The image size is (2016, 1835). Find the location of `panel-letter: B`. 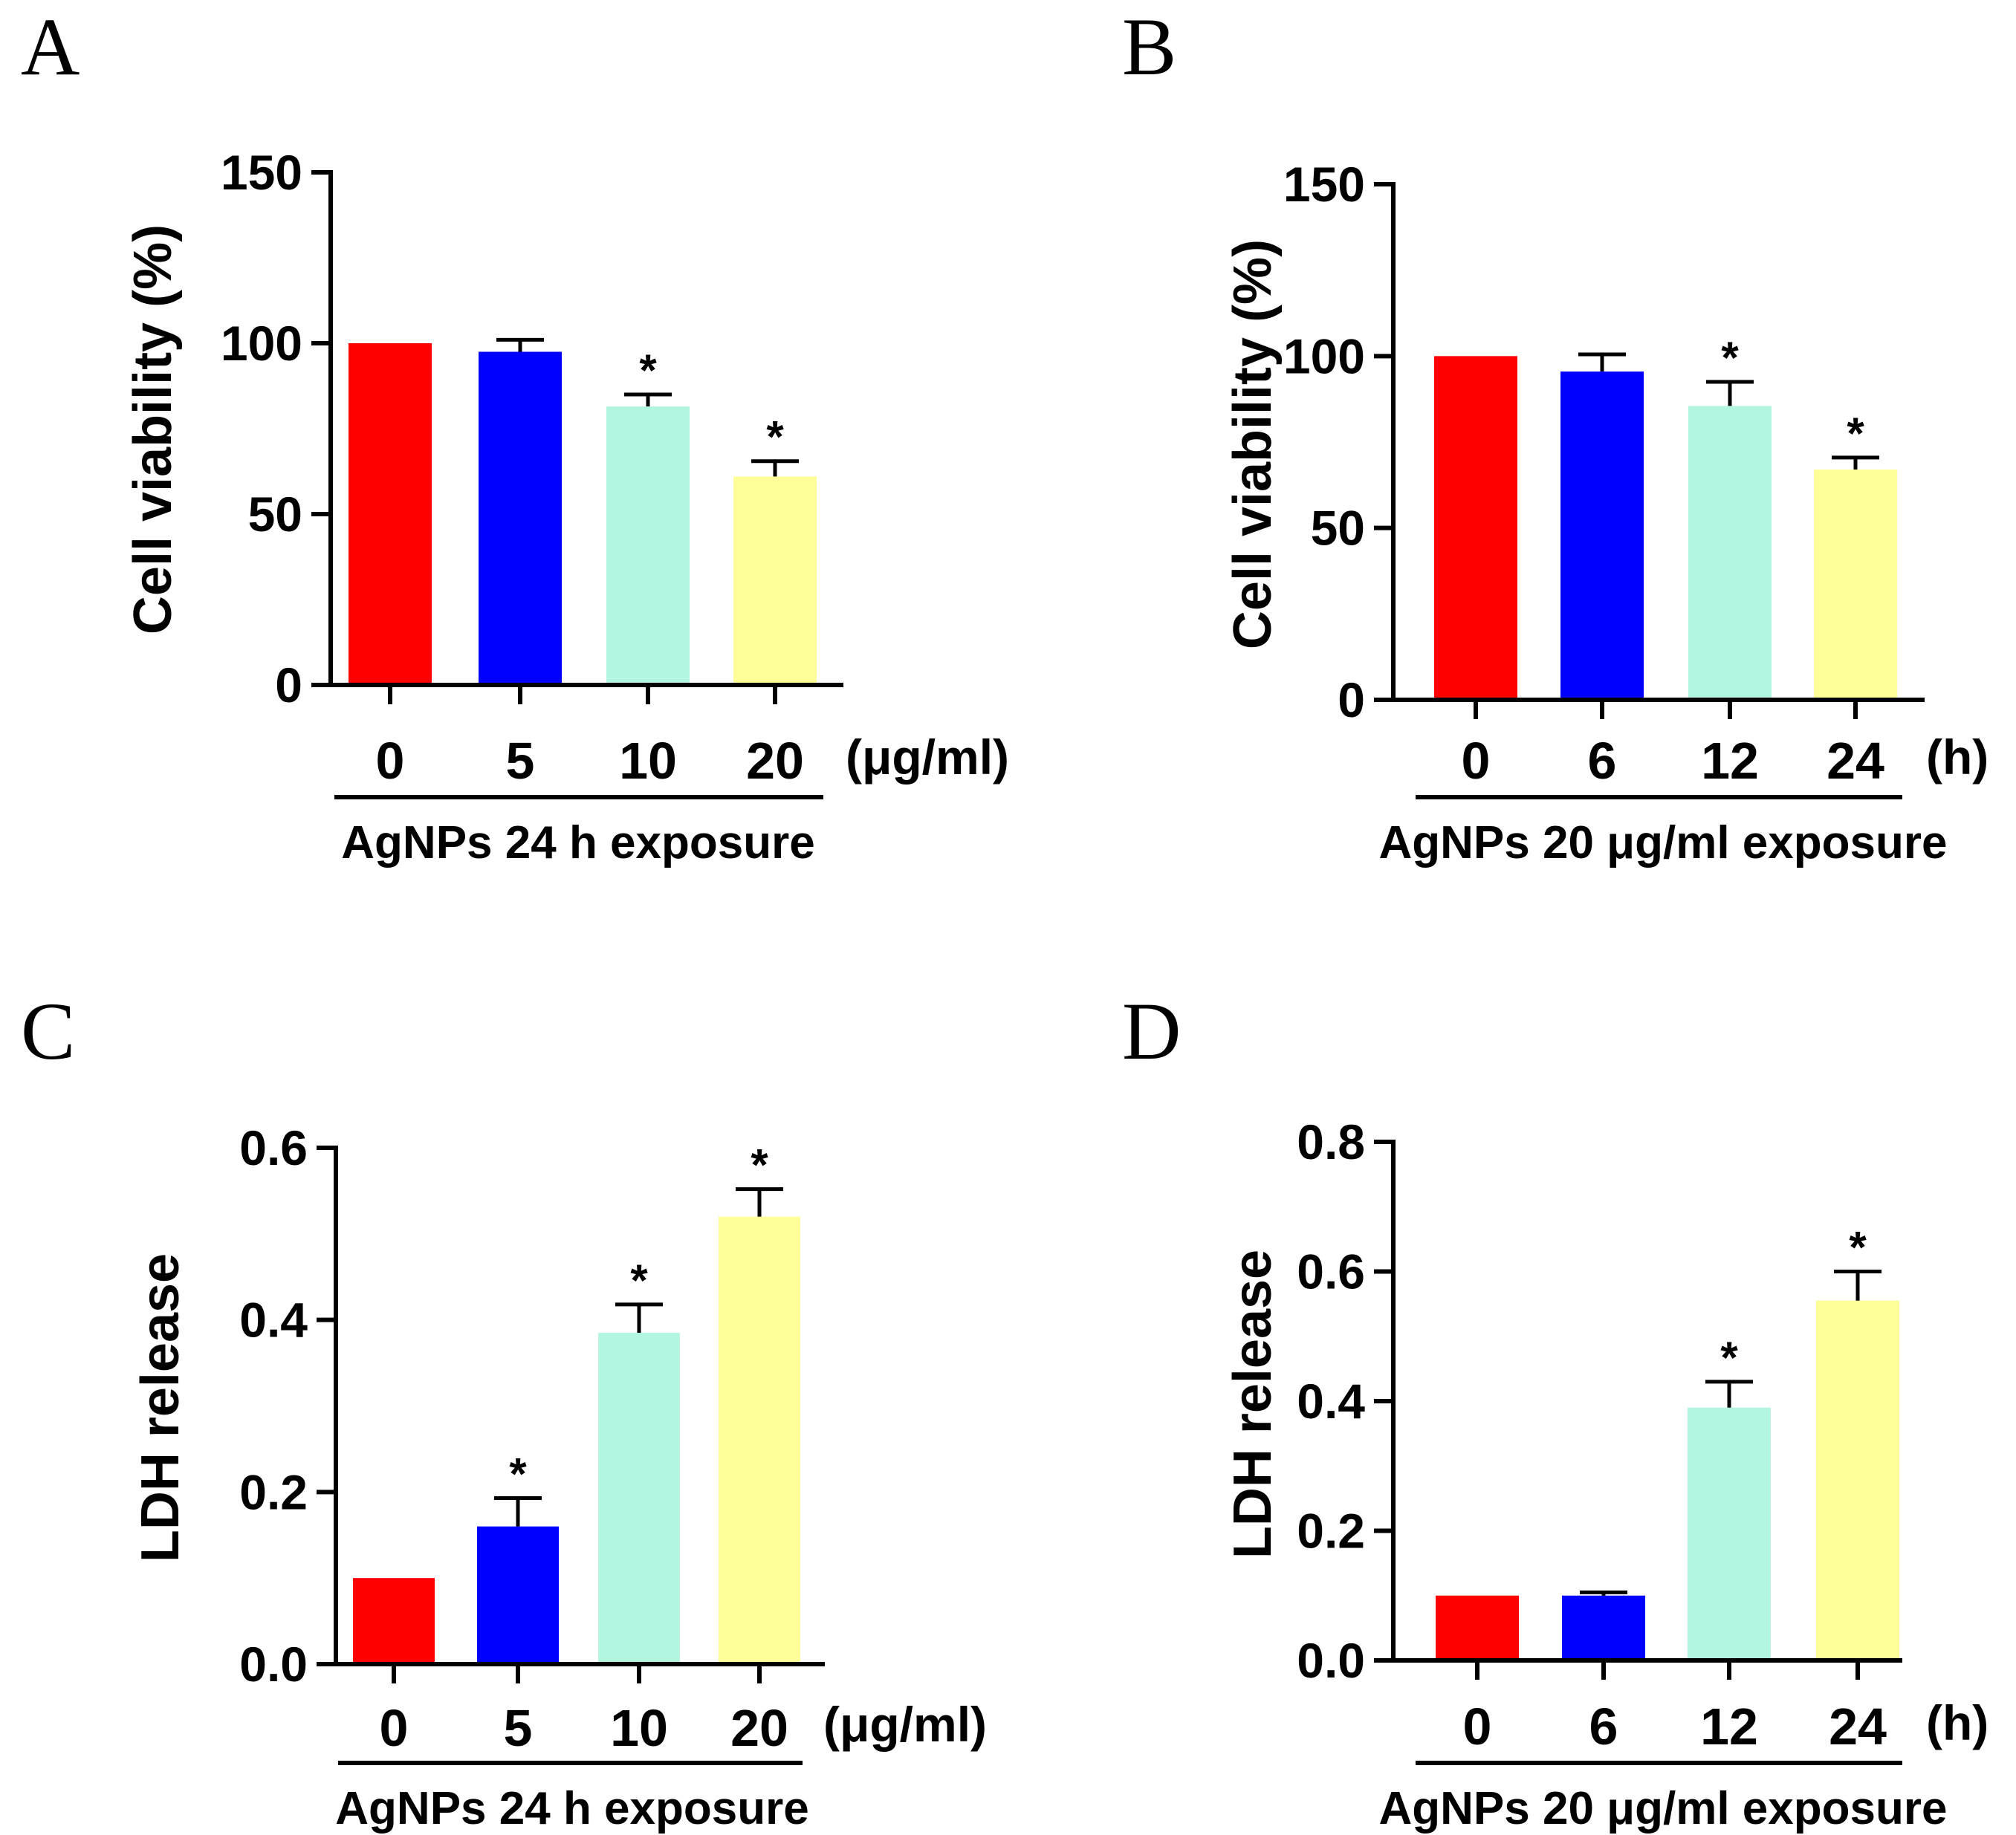

panel-letter: B is located at coordinates (1149, 46).